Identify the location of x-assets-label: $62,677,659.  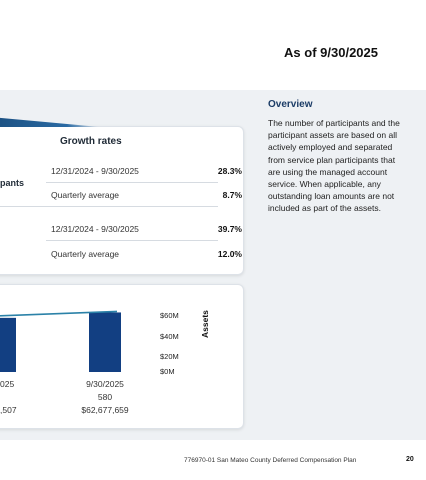
(105, 410).